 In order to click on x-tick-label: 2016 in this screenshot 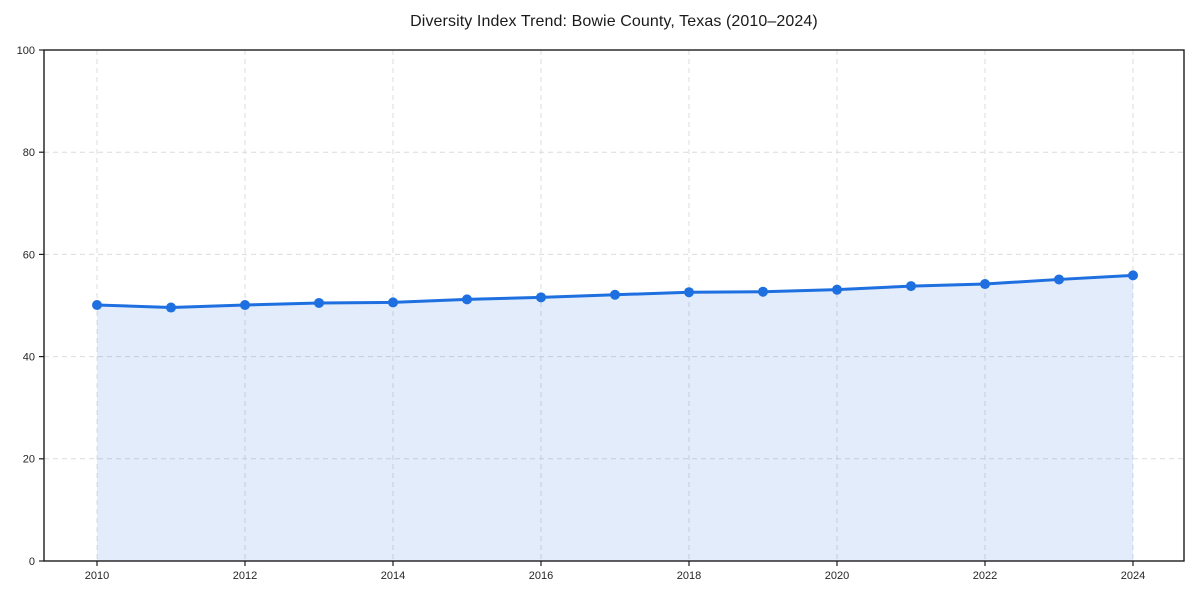, I will do `click(541, 576)`.